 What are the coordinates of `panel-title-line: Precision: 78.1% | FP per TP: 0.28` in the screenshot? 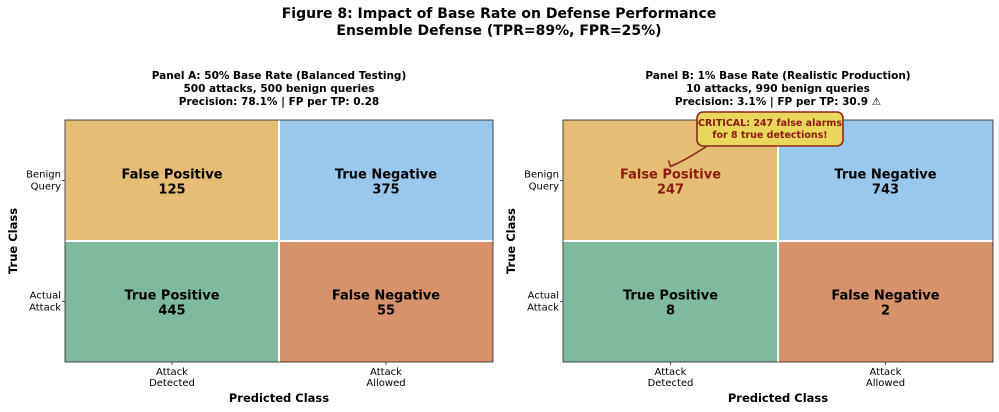 It's located at (279, 102).